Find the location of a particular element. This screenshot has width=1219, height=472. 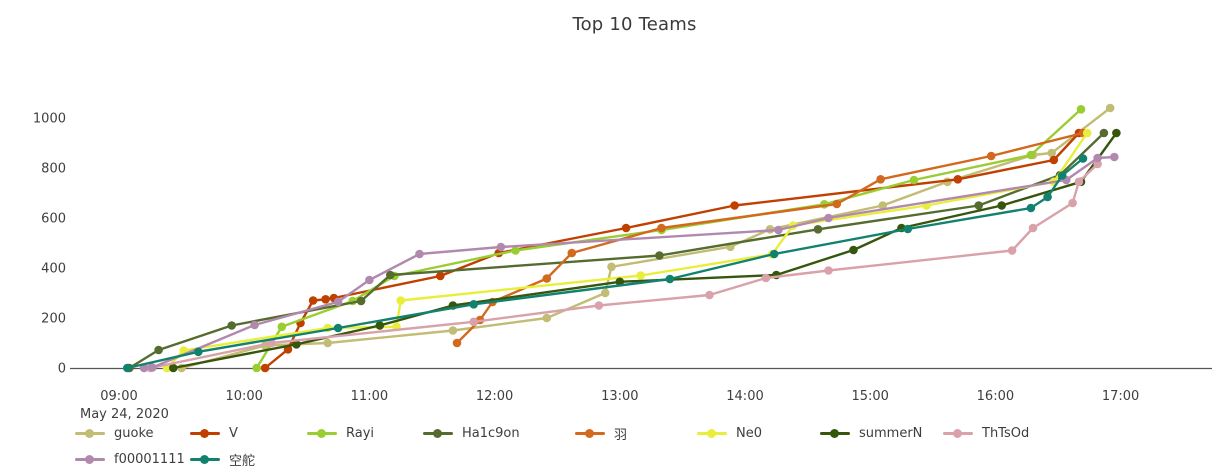

legend-item-guoke: guoke is located at coordinates (114, 433).